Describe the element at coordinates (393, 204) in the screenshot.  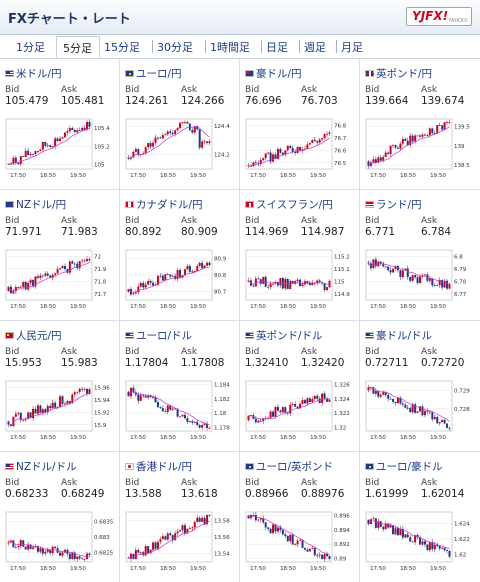
I see `pair-name: ランド/円` at that location.